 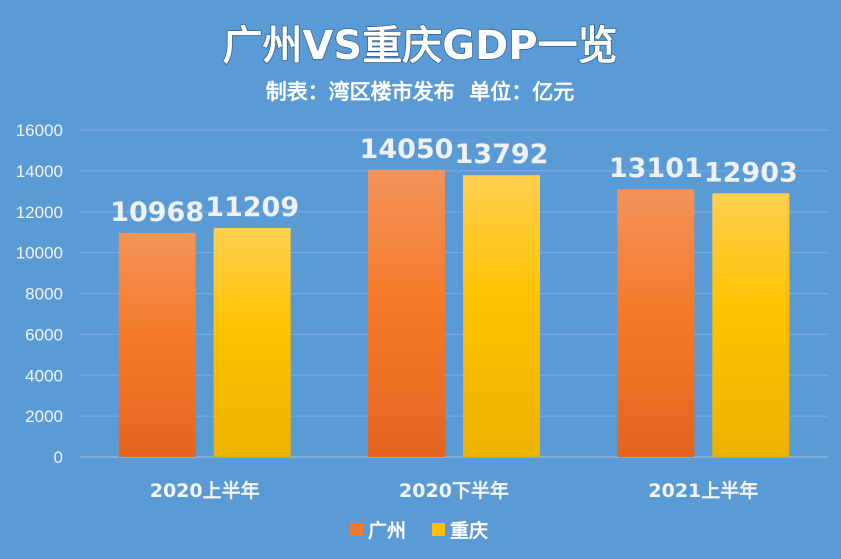 What do you see at coordinates (387, 530) in the screenshot?
I see `legend-label: 广州` at bounding box center [387, 530].